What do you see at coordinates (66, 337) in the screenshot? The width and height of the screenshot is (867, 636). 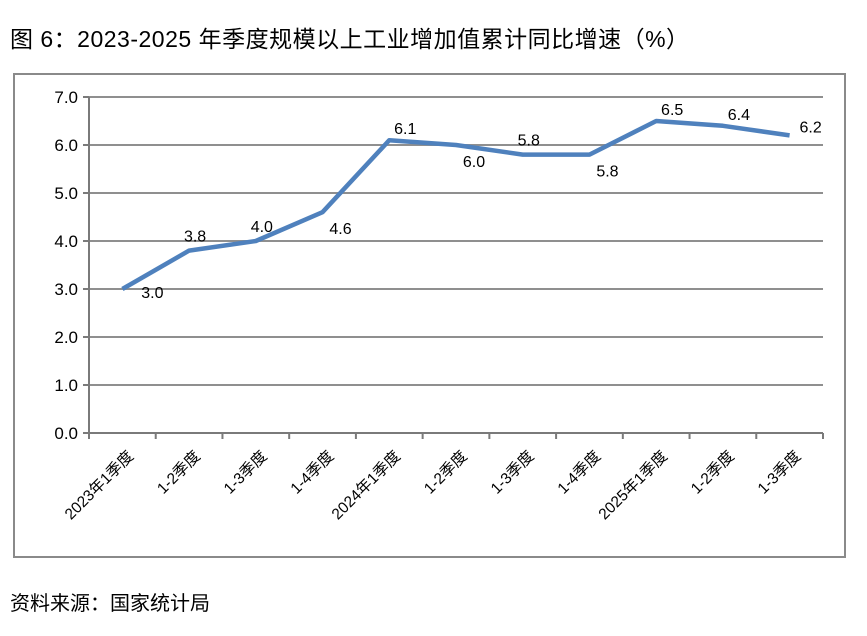 I see `y-tick-label: 2.0` at bounding box center [66, 337].